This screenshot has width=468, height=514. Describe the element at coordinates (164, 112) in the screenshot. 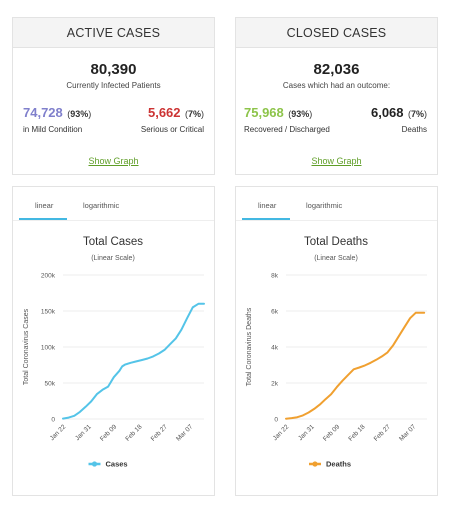

I see `serious-value: 5,662` at that location.